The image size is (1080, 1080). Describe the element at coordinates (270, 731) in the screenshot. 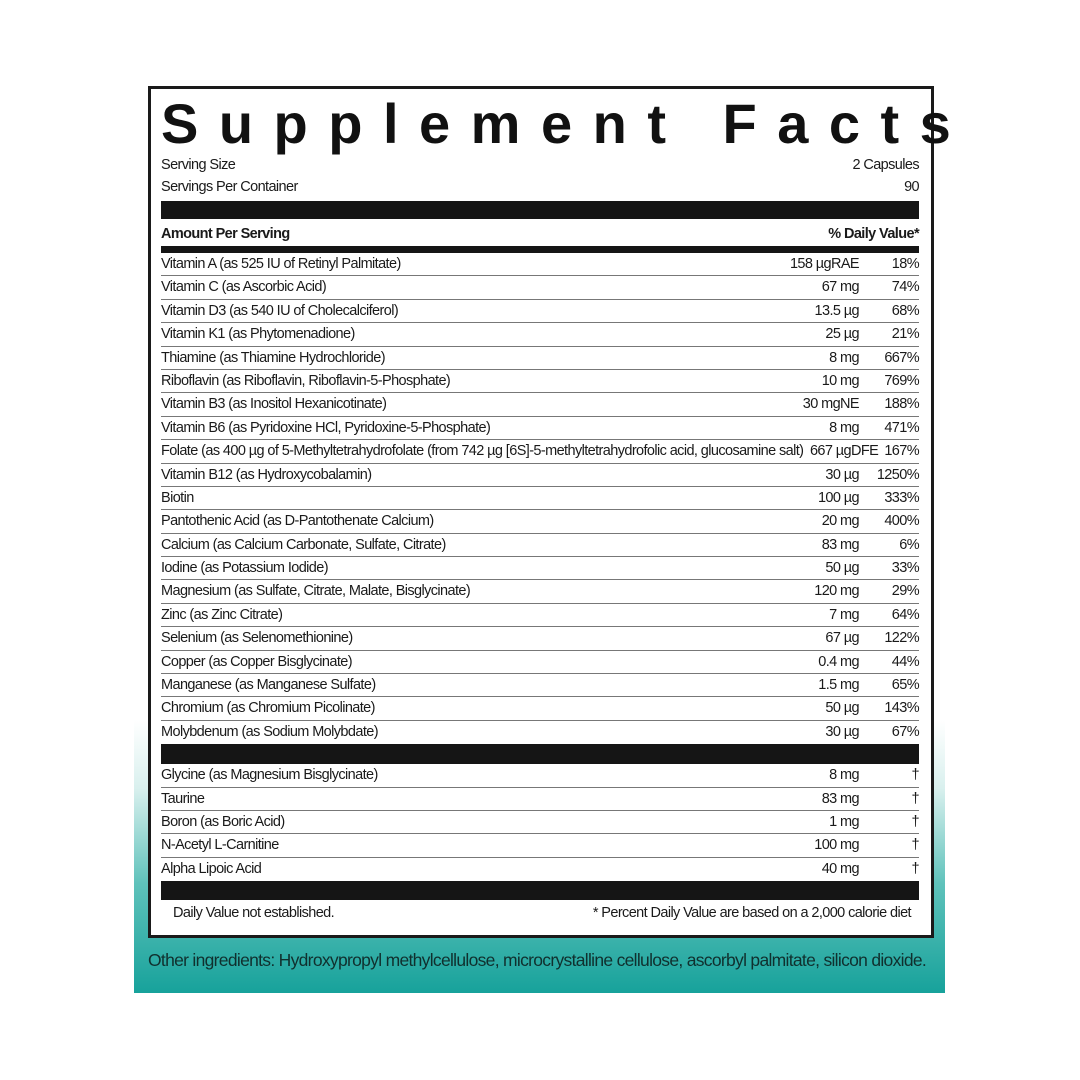

I see `ingredient-name: Molybdenum (as Sodium Molybdate)` at that location.